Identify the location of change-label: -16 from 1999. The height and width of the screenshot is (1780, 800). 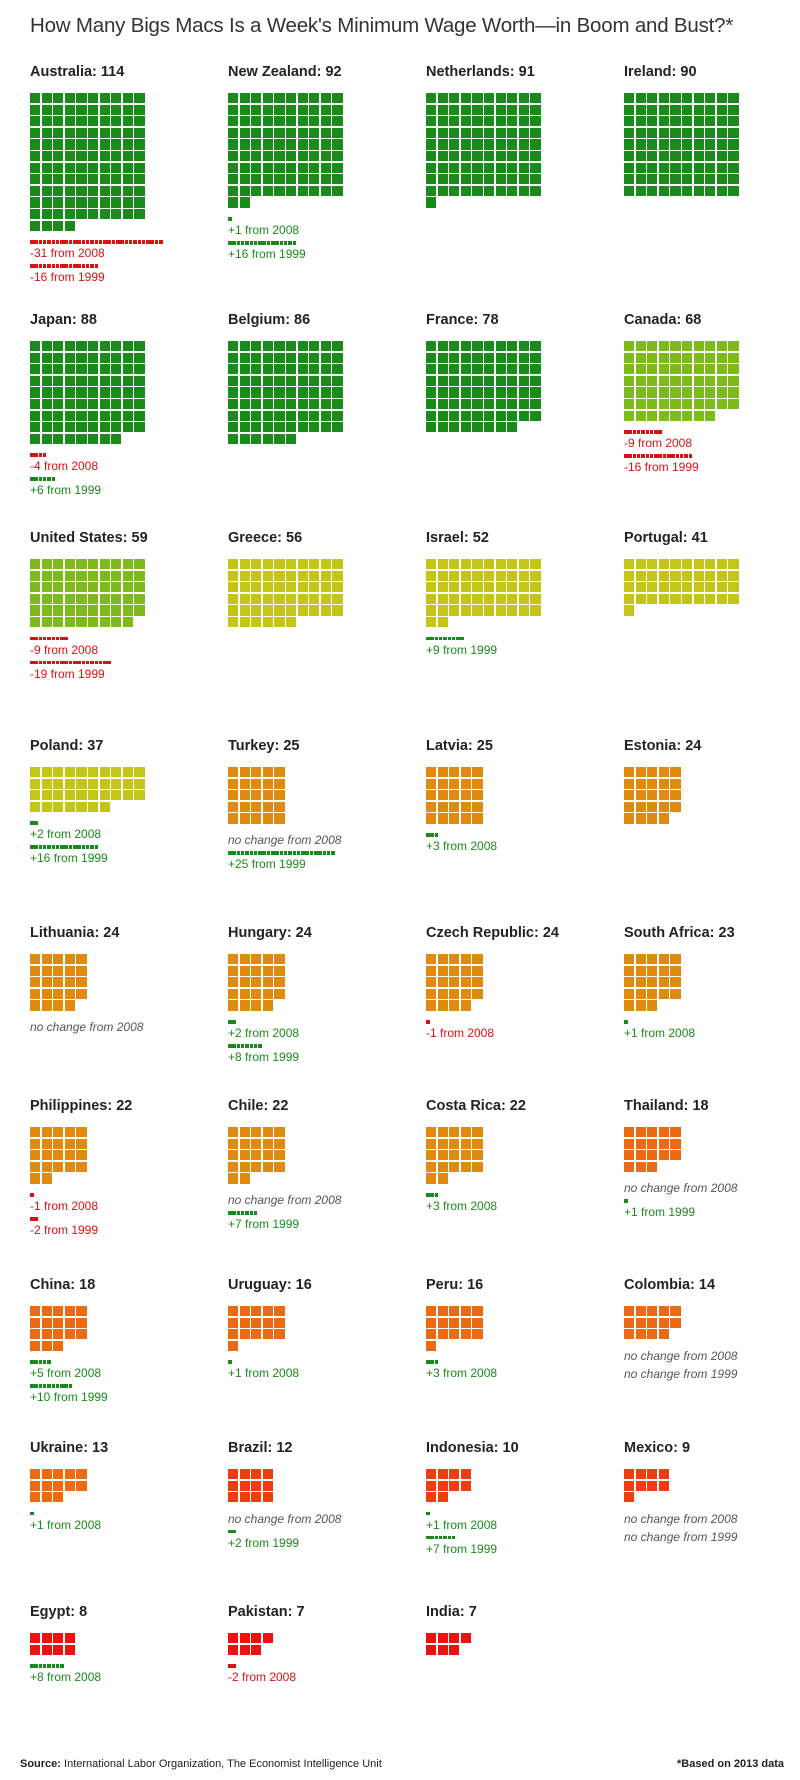
(67, 277).